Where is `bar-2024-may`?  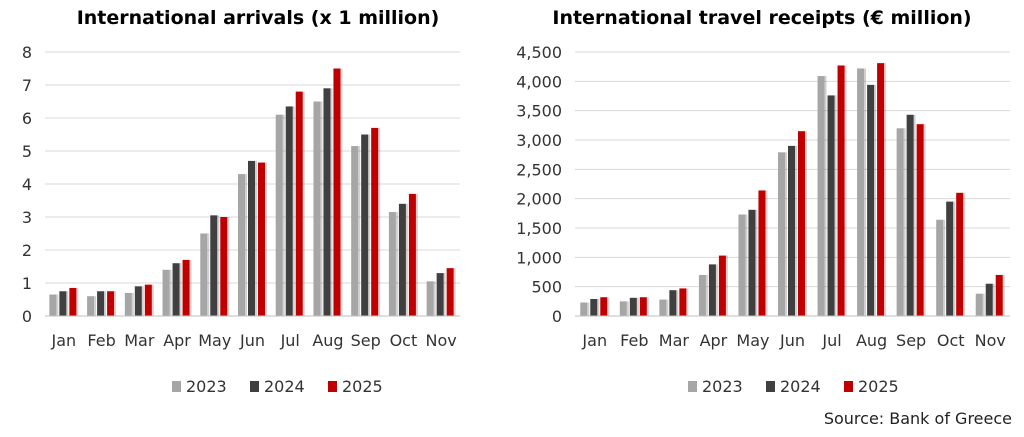
bar-2024-may is located at coordinates (214, 265).